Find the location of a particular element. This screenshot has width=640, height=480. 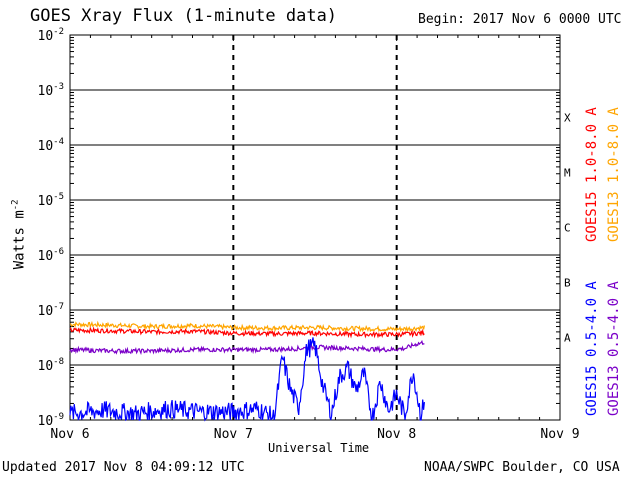

legend-goes13-short: GOES13 0.5-4.0 A is located at coordinates (614, 348).